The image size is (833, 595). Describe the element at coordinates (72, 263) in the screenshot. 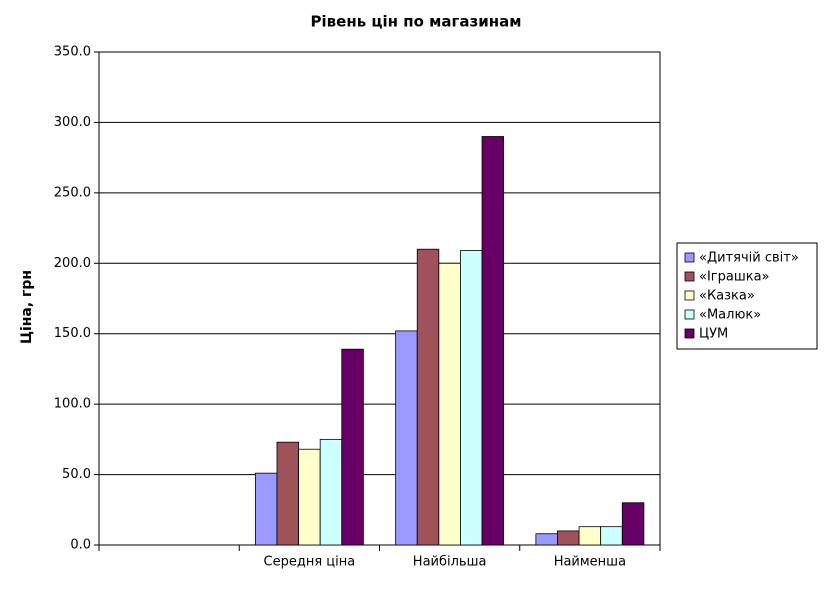

I see `y-tick-label: 200.0` at that location.